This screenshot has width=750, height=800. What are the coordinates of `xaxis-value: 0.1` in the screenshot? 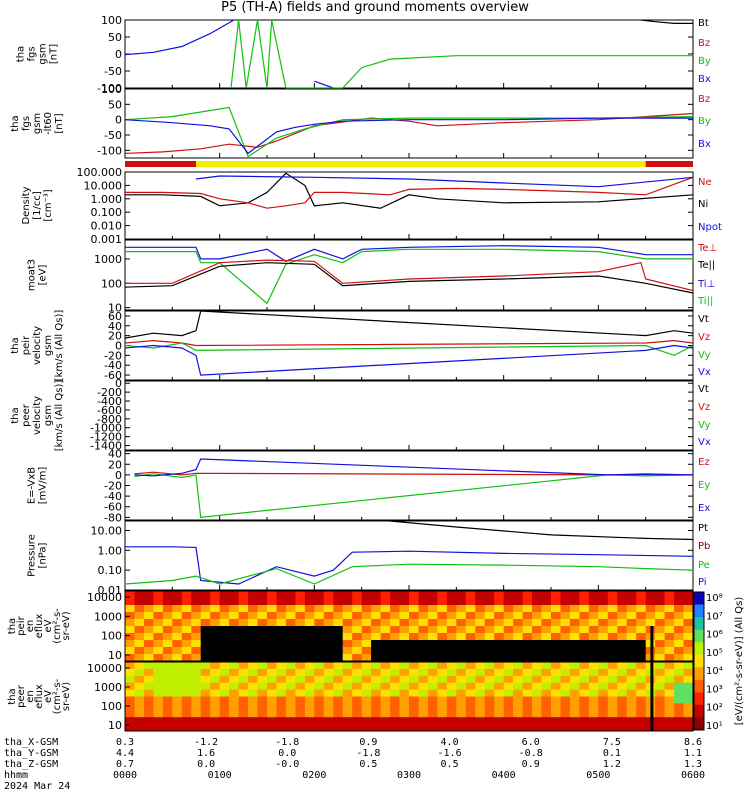 It's located at (612, 753).